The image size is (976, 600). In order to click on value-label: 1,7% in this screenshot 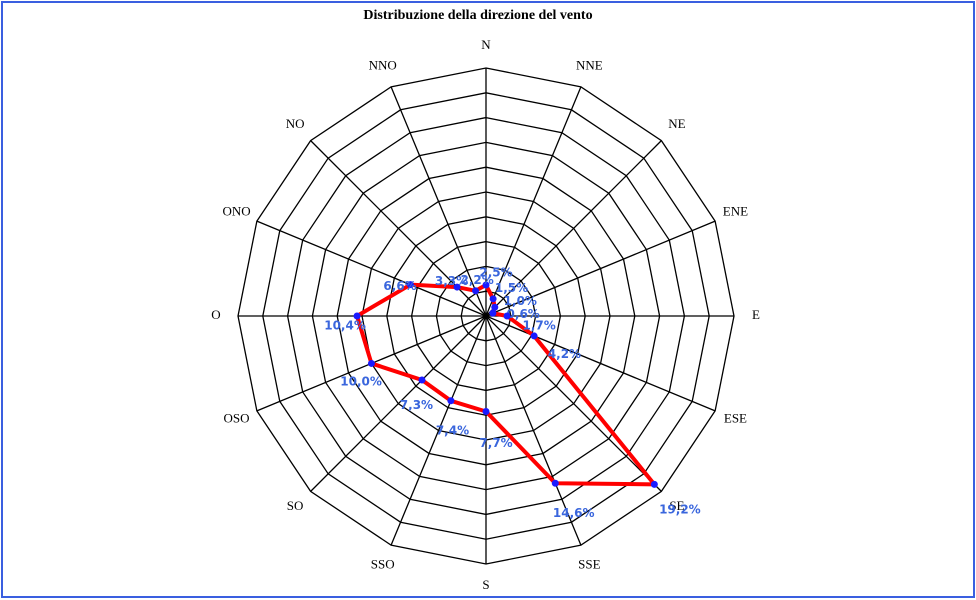, I will do `click(538, 326)`.